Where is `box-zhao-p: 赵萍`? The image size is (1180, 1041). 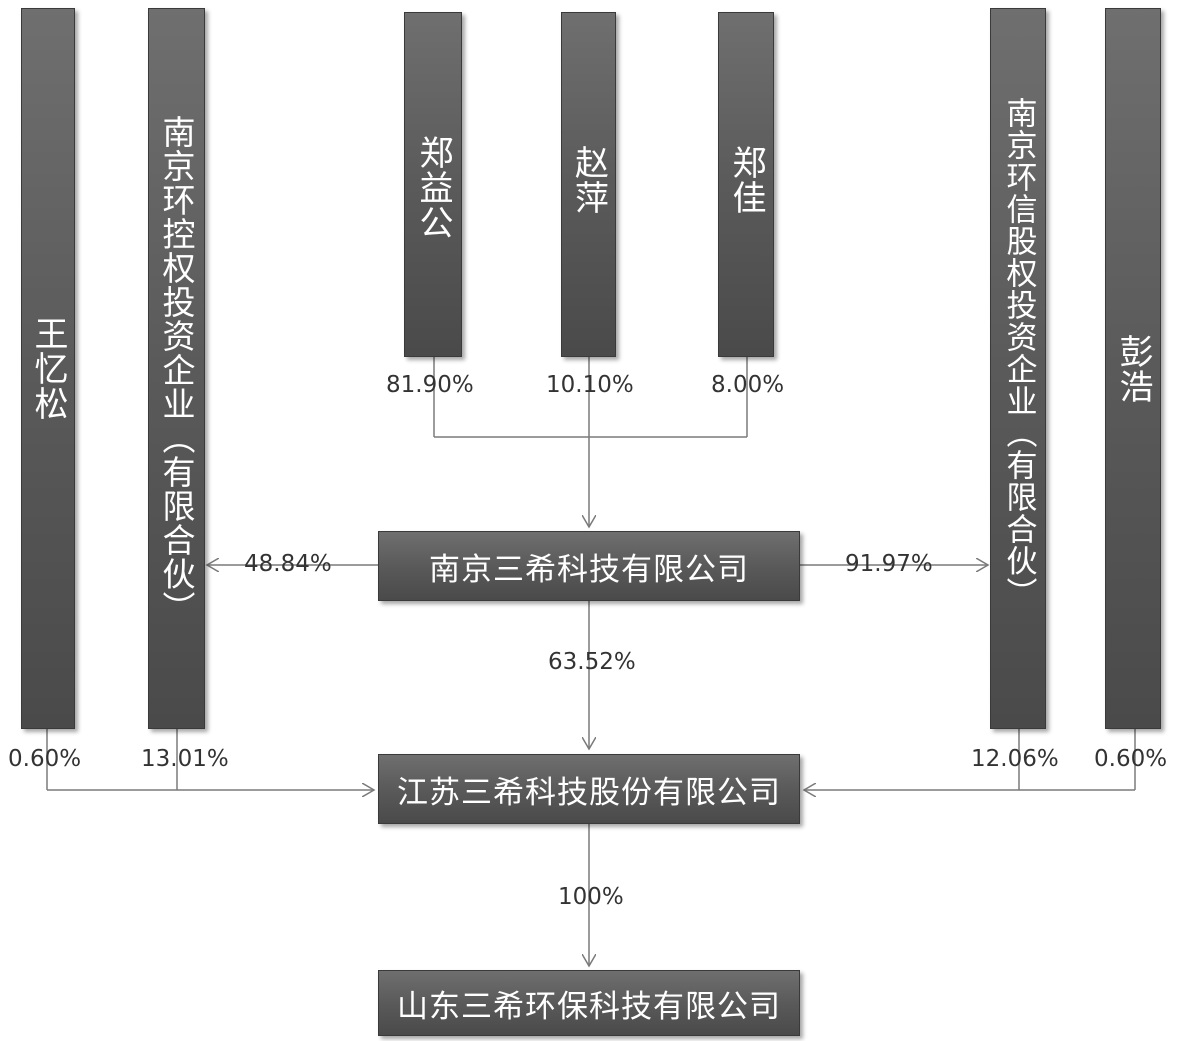
box-zhao-p: 赵萍 is located at coordinates (588, 184).